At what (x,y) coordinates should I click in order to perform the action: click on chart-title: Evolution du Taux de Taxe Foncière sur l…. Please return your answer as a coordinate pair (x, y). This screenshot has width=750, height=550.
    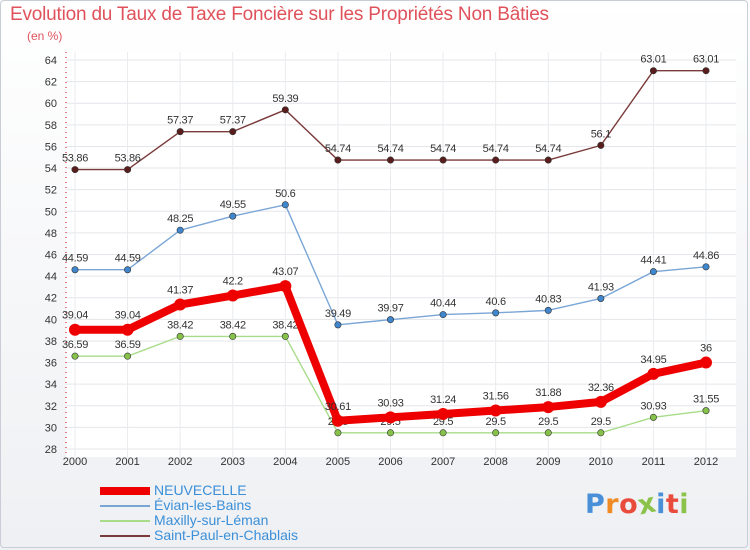
    Looking at the image, I should click on (279, 14).